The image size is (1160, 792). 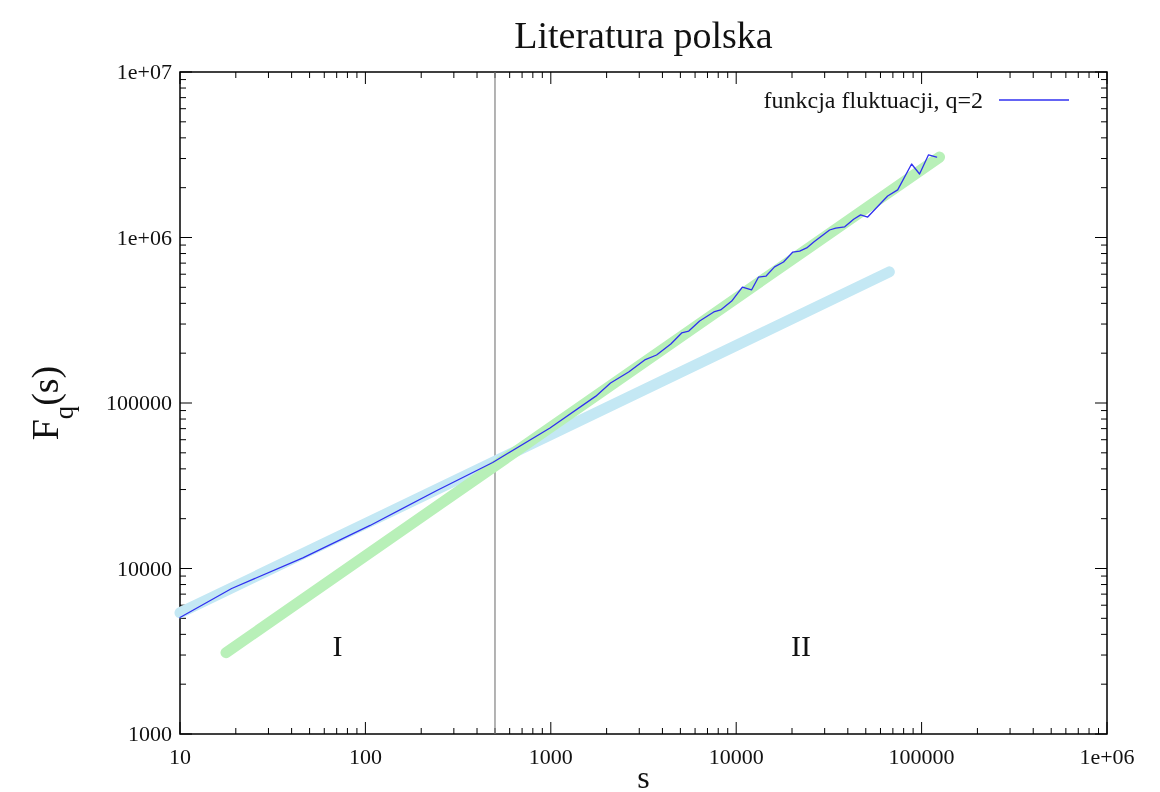 What do you see at coordinates (736, 756) in the screenshot?
I see `x-tick-label: 10000` at bounding box center [736, 756].